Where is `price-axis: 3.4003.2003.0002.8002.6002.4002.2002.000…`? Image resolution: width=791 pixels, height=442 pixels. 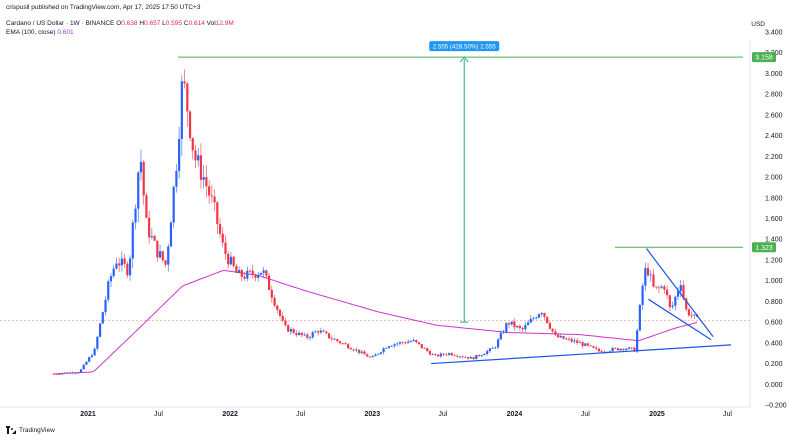
price-axis: 3.4003.2003.0002.8002.6002.4002.2002.000… is located at coordinates (776, 220).